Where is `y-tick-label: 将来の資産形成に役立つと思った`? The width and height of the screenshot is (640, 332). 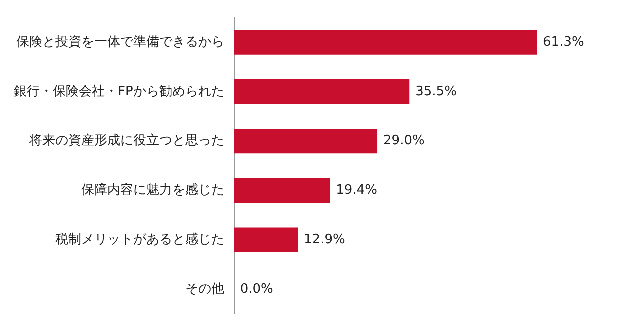 y-tick-label: 将来の資産形成に役立つと思った is located at coordinates (126, 140).